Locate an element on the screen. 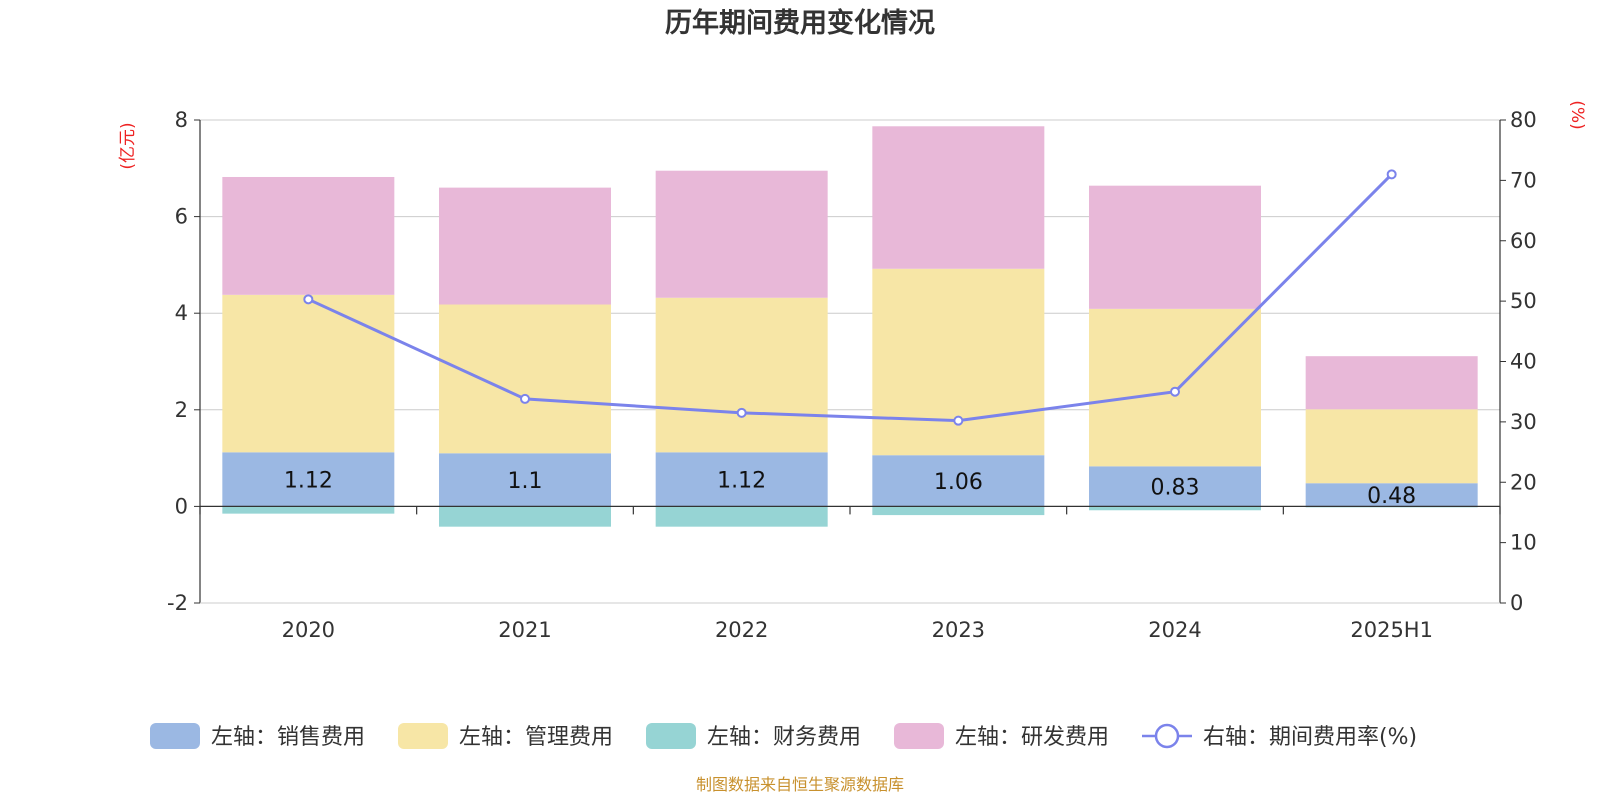  legend-label: 左轴：财务费用 is located at coordinates (784, 737).